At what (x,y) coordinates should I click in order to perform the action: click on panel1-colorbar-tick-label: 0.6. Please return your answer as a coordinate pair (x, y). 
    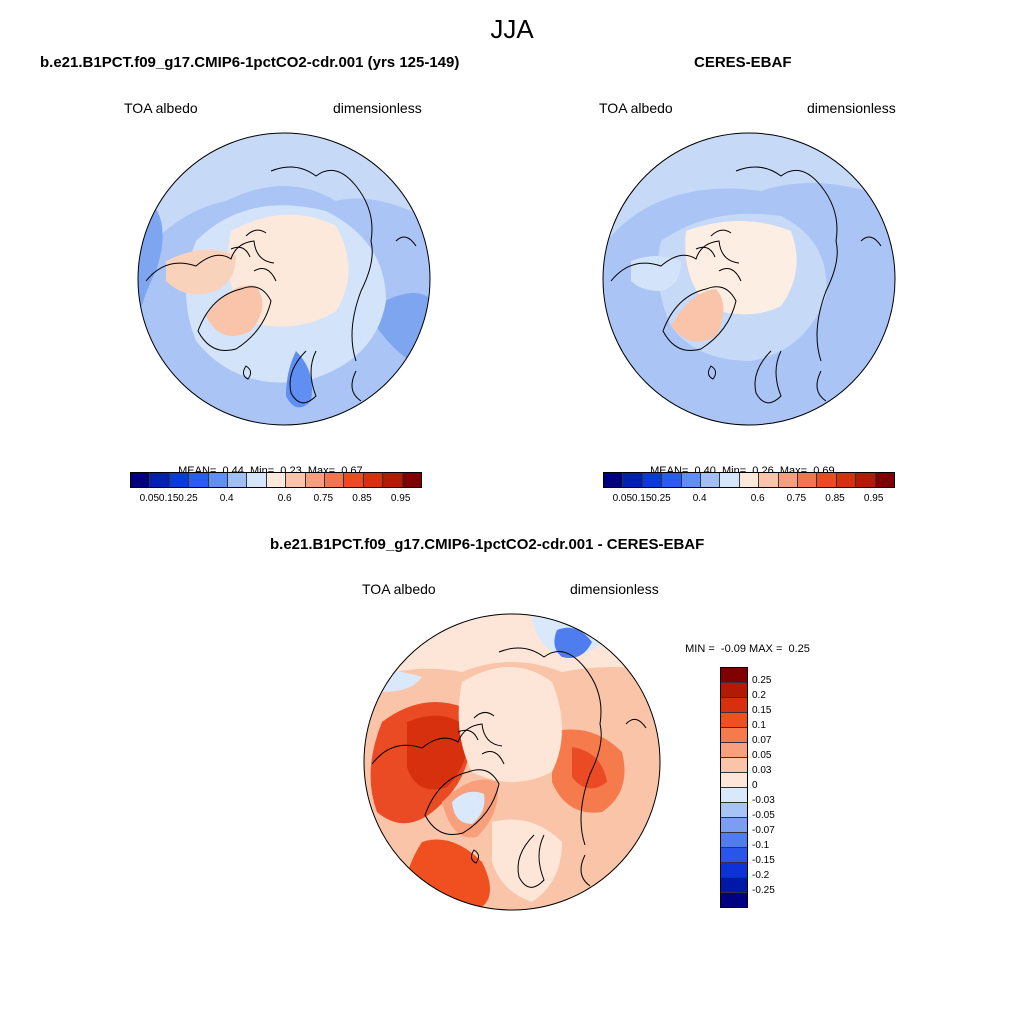
    Looking at the image, I should click on (284, 498).